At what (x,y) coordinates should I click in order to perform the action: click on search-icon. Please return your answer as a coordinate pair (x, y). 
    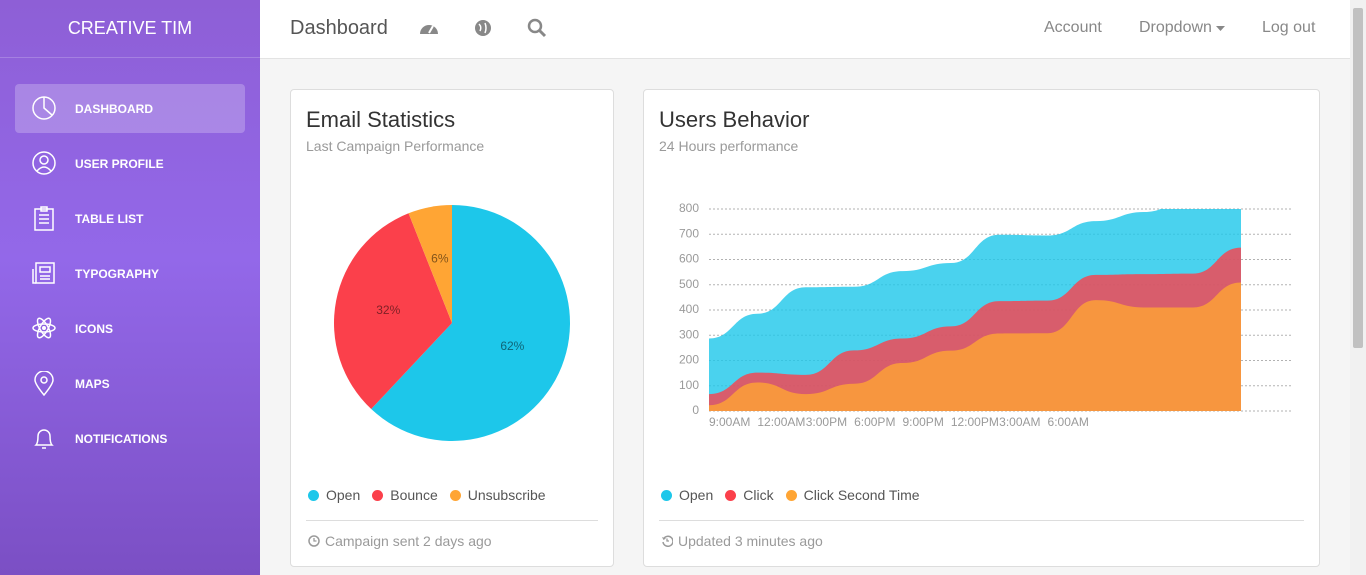
    Looking at the image, I should click on (537, 28).